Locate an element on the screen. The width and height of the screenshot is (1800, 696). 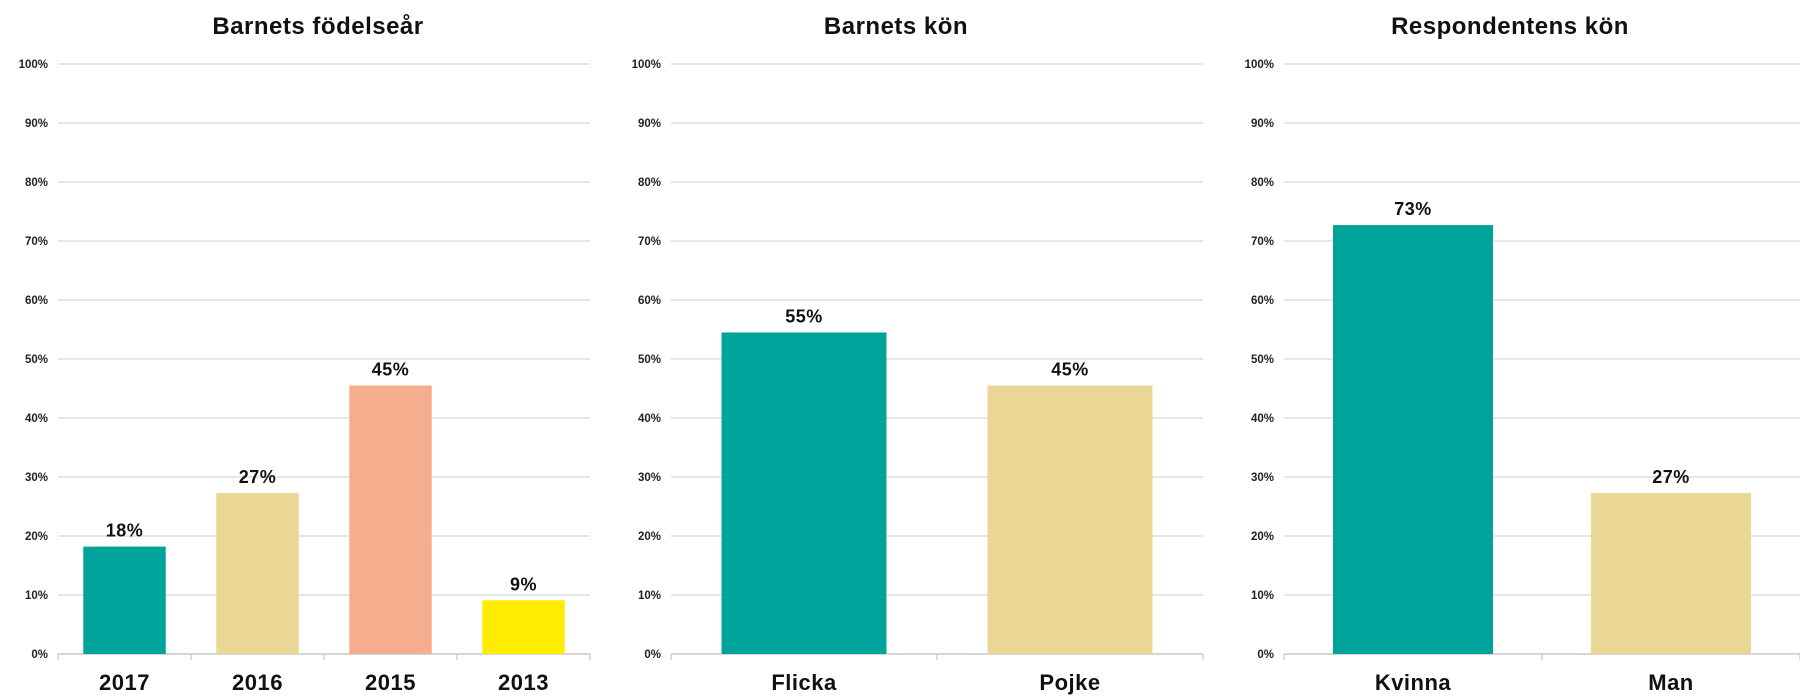
x-tick-label: 2013 is located at coordinates (523, 682).